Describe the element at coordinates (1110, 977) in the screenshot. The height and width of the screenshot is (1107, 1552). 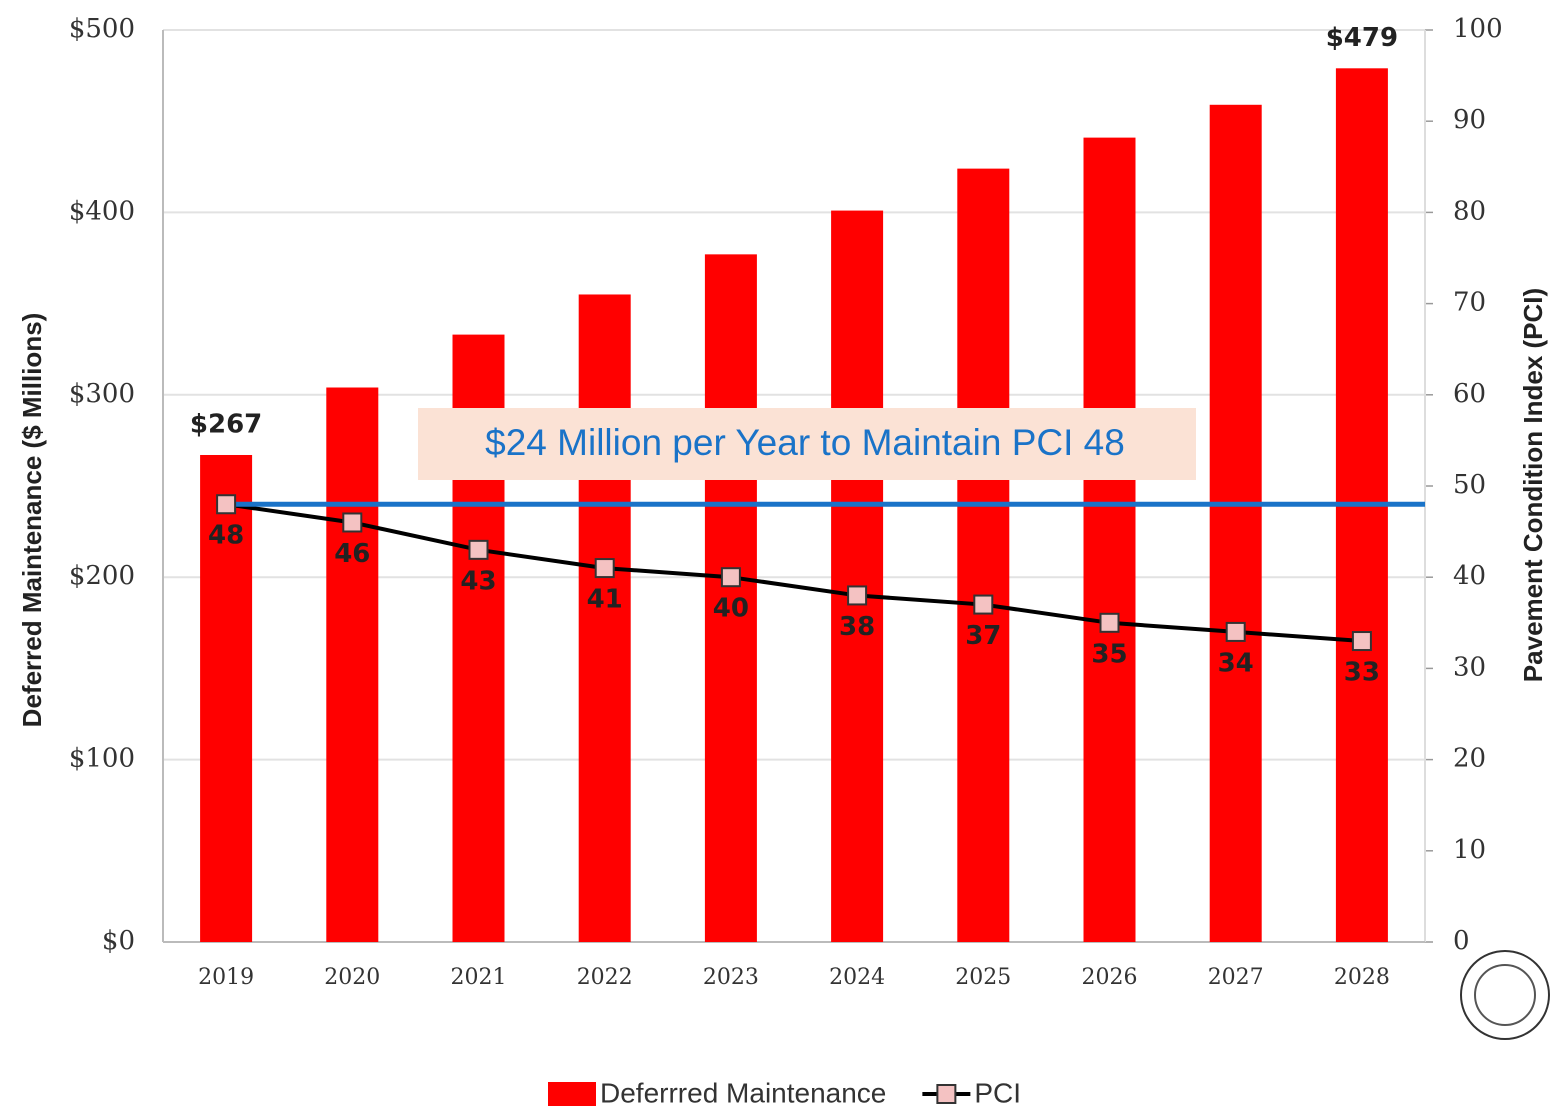
I see `x-tick-label: 2026` at that location.